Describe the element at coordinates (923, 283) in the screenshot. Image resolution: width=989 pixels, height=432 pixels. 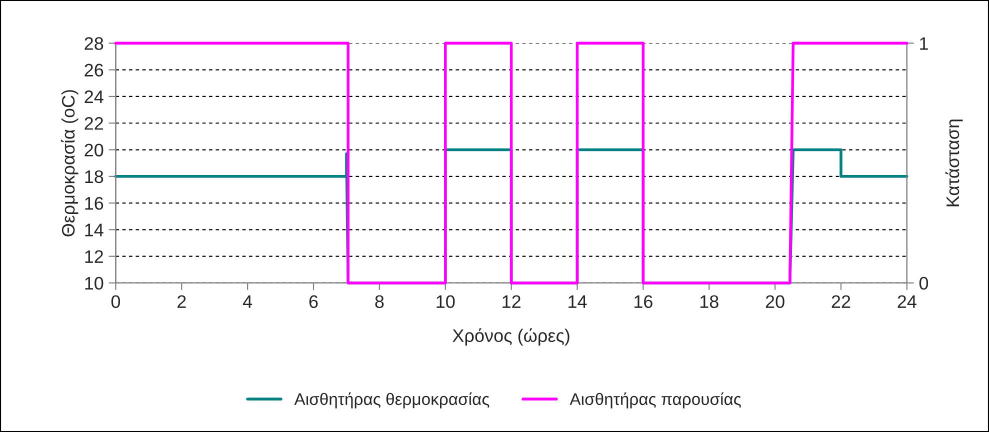
I see `y2-tick-label: 0` at that location.